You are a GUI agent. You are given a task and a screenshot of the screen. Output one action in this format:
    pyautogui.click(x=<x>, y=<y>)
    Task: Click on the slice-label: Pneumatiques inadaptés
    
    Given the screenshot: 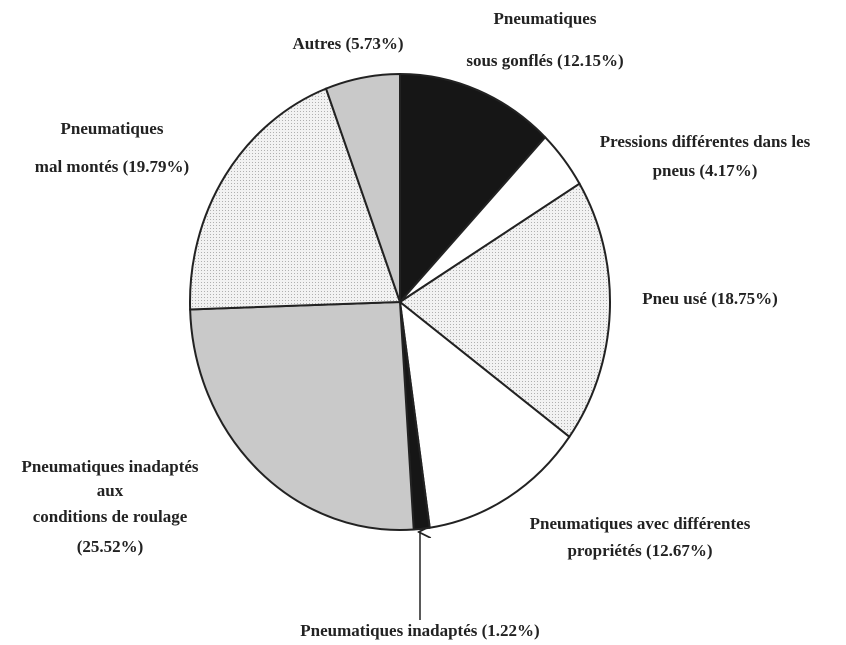 What is the action you would take?
    pyautogui.click(x=109, y=466)
    